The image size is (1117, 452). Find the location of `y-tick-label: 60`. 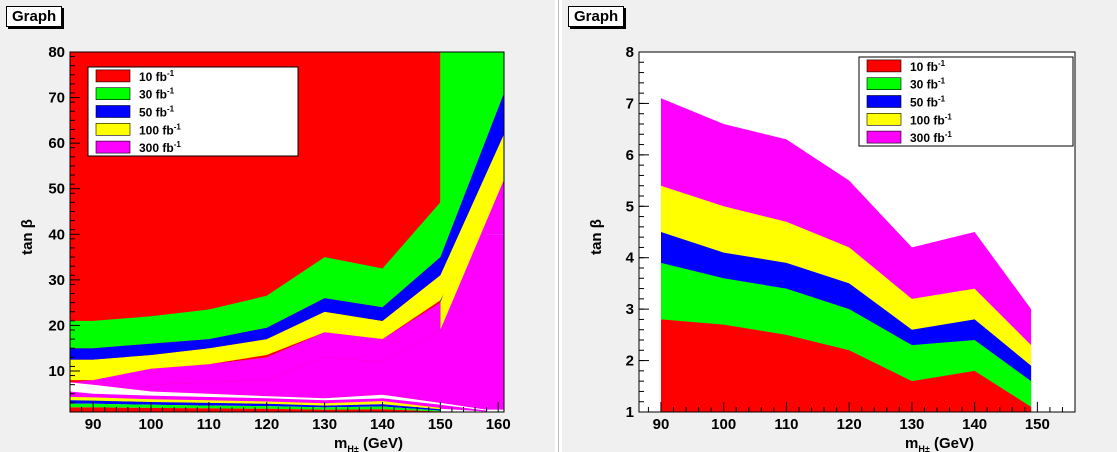

y-tick-label: 60 is located at coordinates (56, 143).